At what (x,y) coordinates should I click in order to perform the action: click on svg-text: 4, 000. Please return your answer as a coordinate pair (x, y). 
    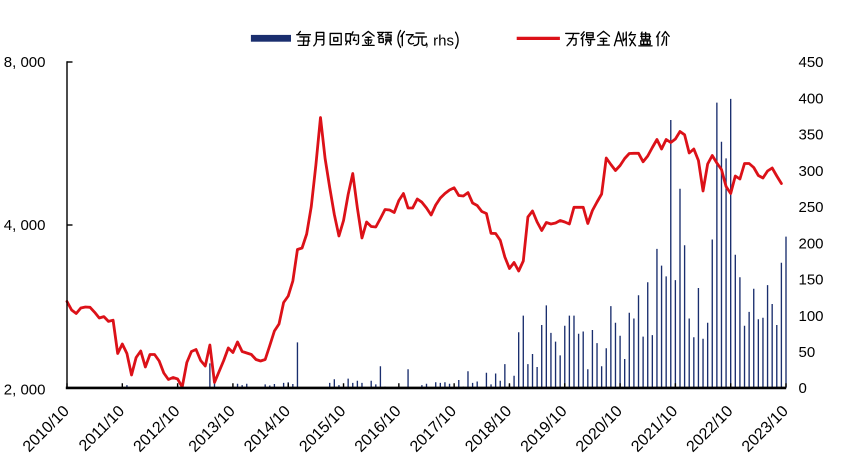
    Looking at the image, I should click on (25, 225).